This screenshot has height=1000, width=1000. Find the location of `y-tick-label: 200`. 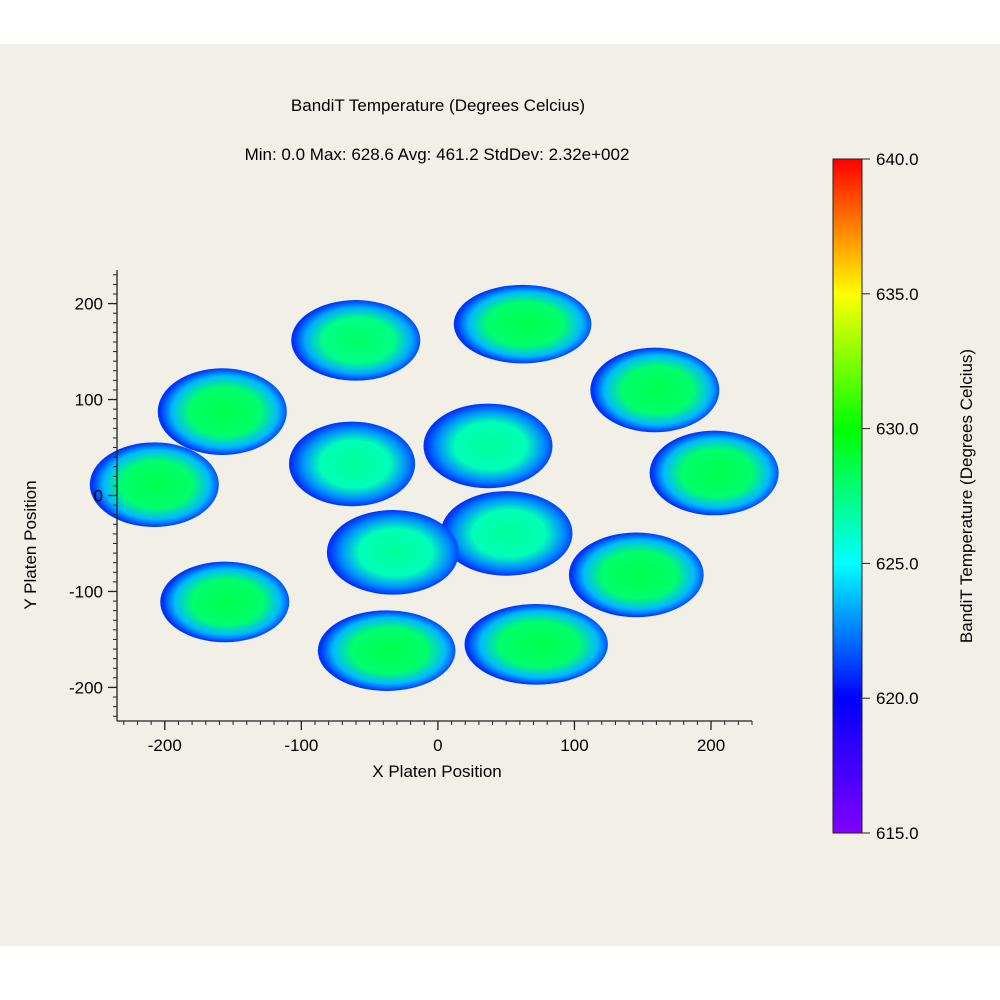

y-tick-label: 200 is located at coordinates (89, 304).